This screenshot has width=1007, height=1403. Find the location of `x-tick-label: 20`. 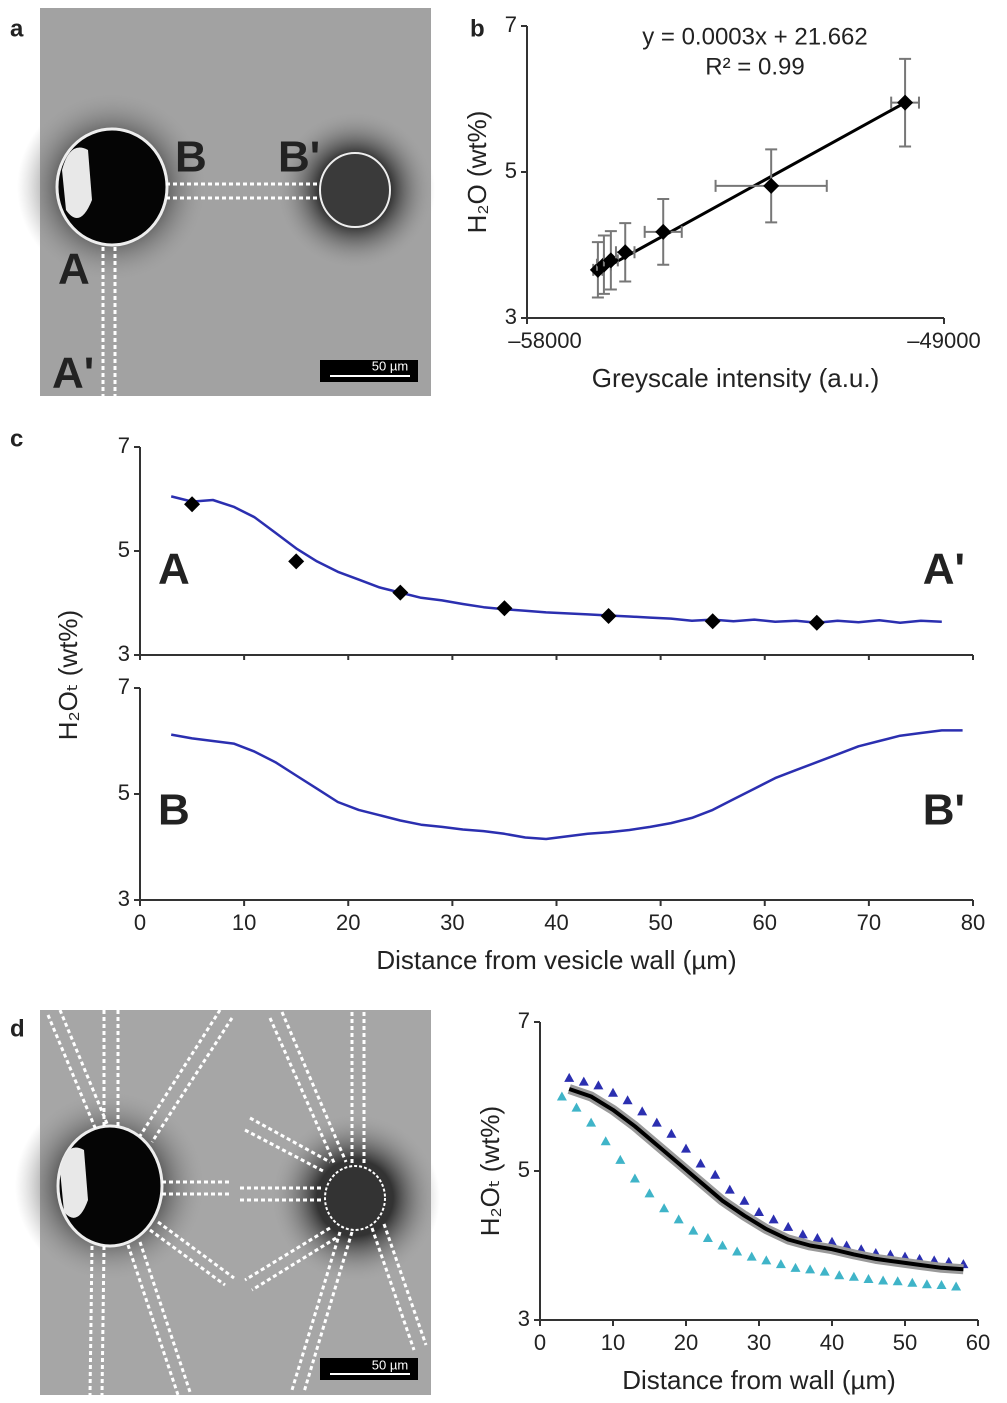

x-tick-label: 20 is located at coordinates (686, 1342).